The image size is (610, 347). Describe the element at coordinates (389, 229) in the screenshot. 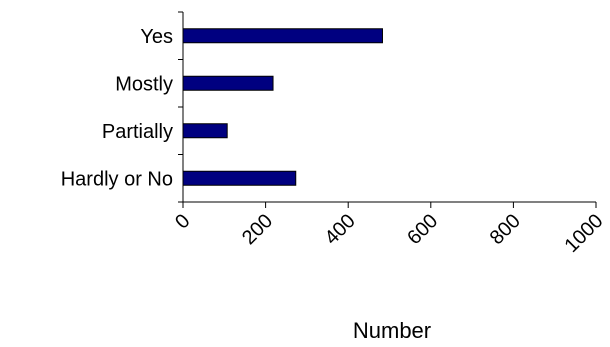

I see `x-ticks-group: 0 200 400 600 800 1000` at that location.